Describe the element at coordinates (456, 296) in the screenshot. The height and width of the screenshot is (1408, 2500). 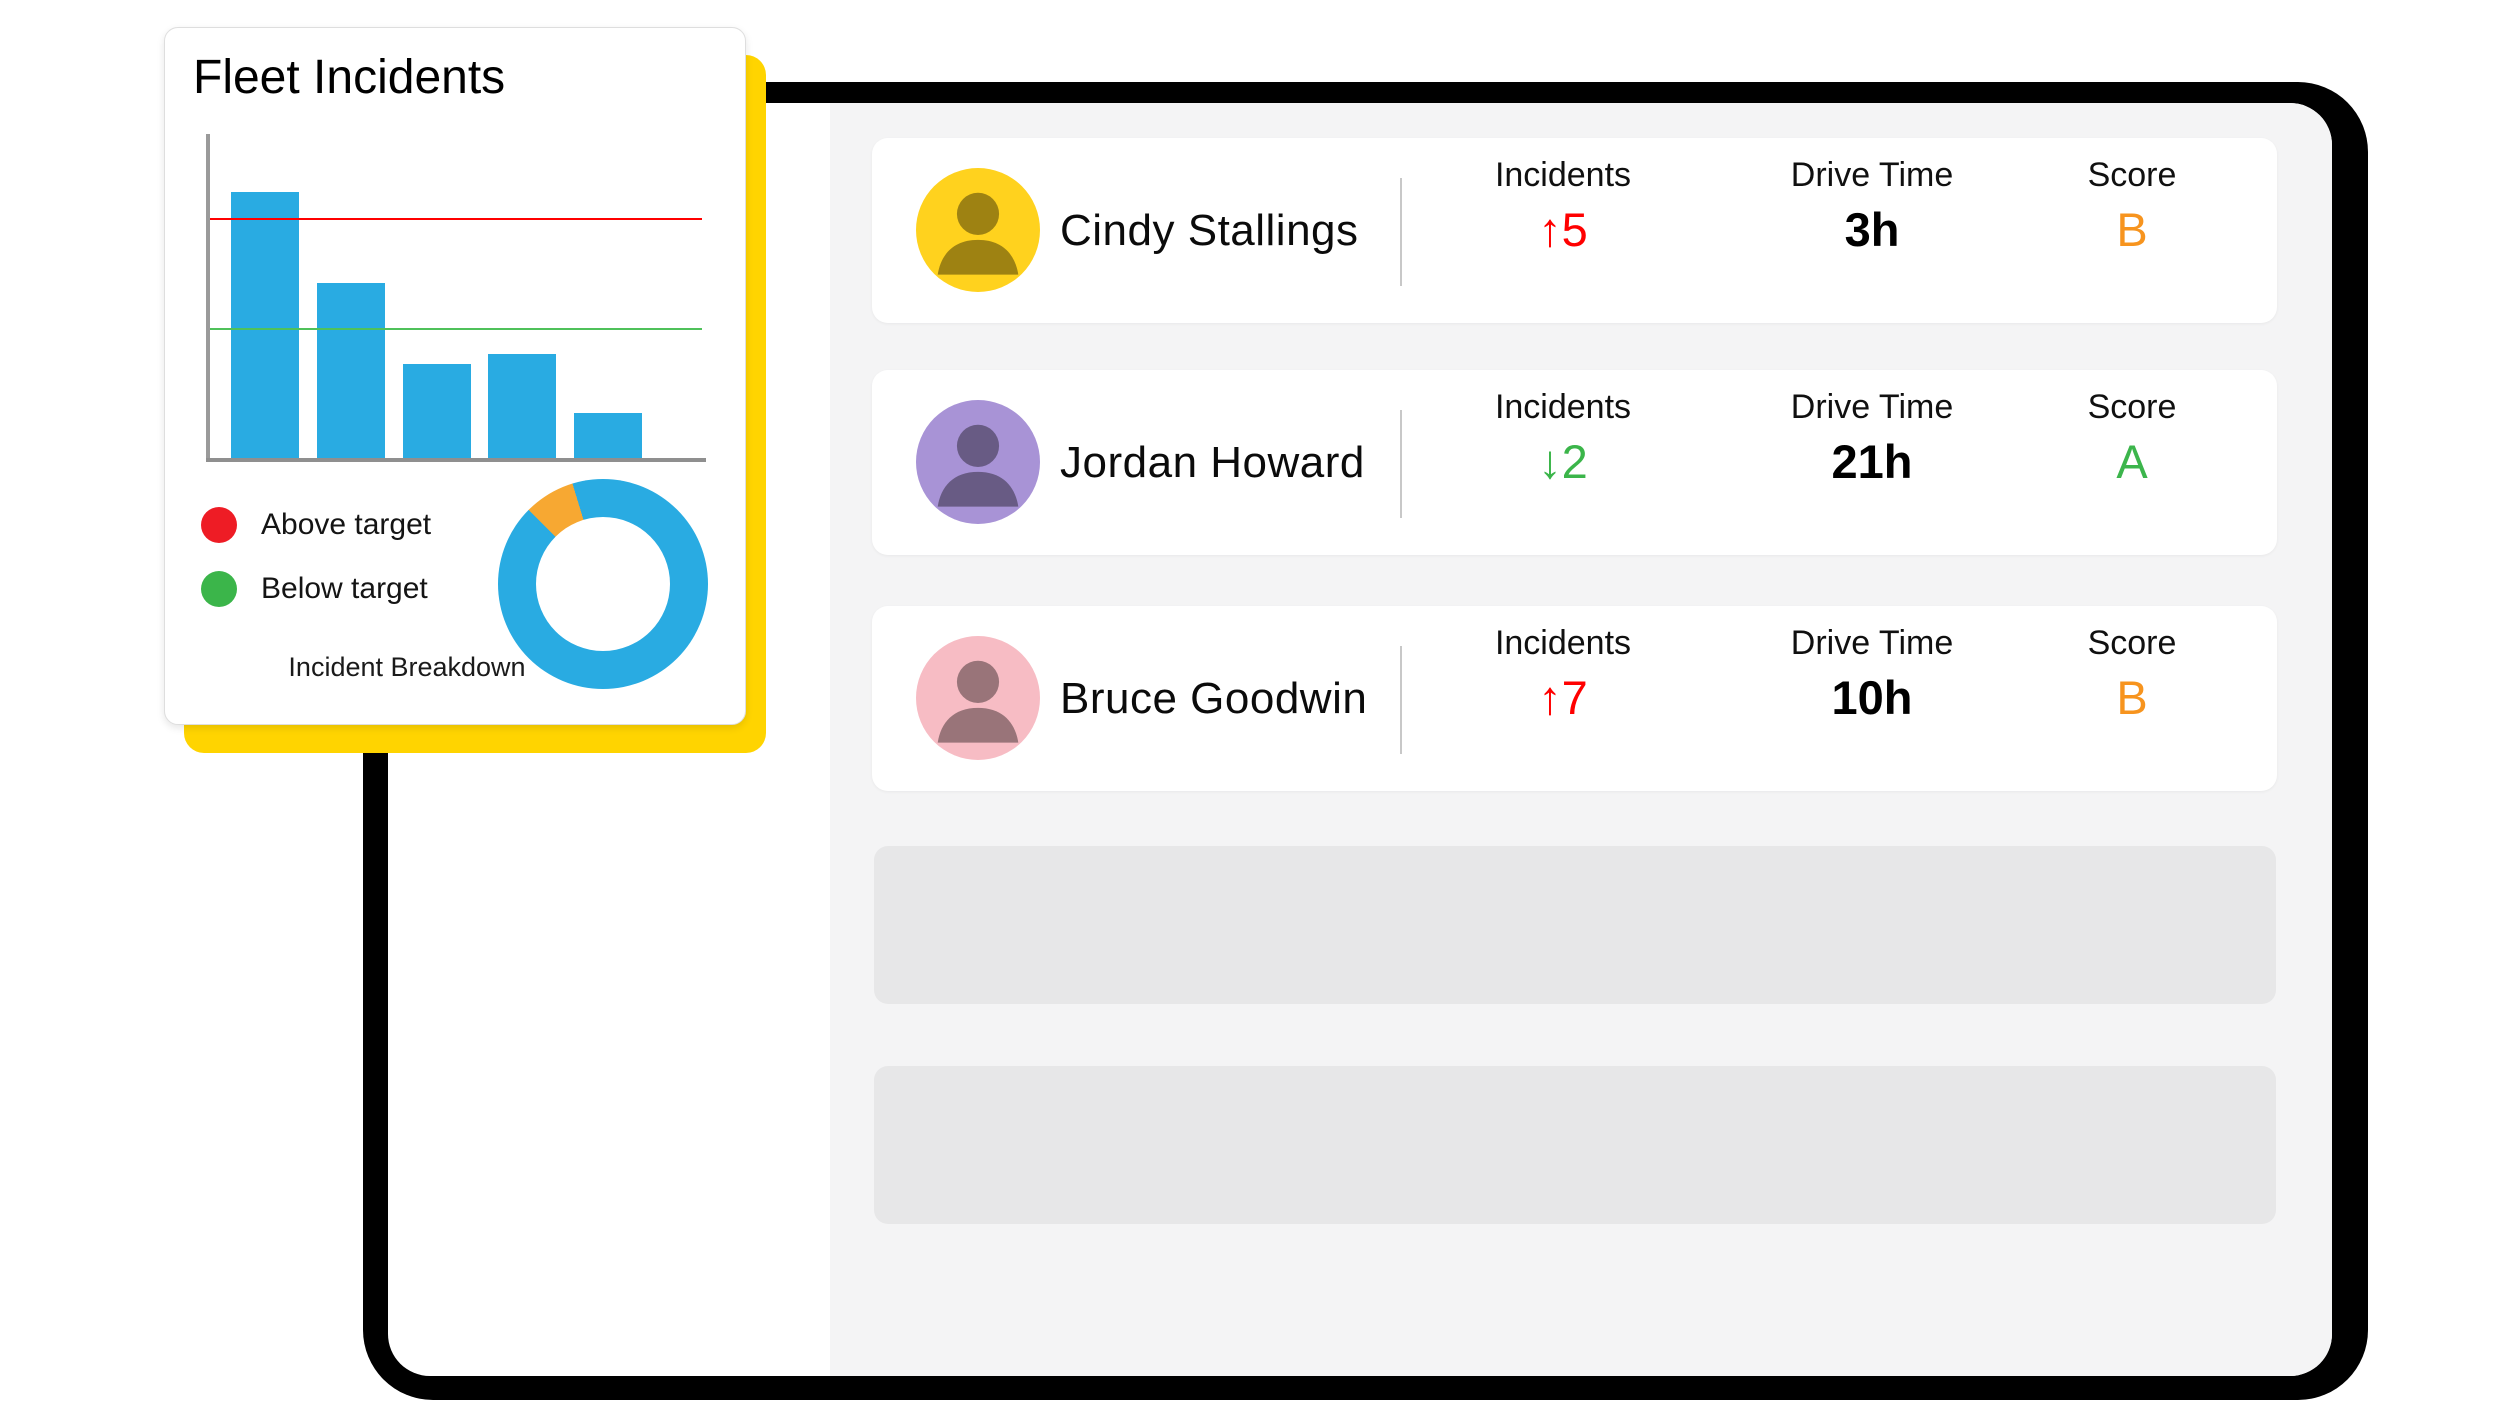
I see `bar-chart` at that location.